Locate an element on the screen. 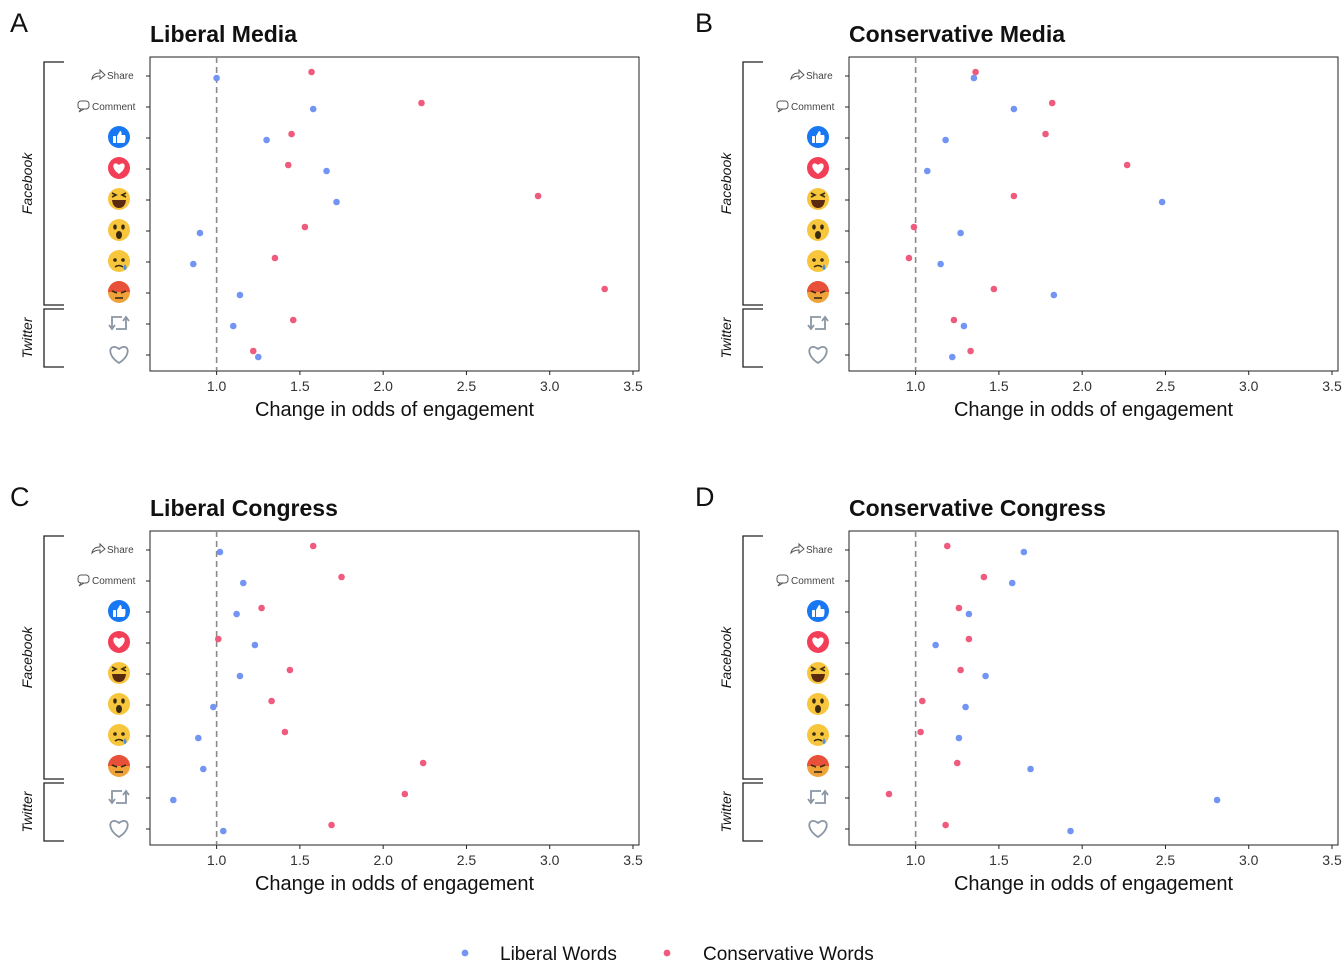 This screenshot has height=961, width=1344. haha-icon is located at coordinates (119, 673).